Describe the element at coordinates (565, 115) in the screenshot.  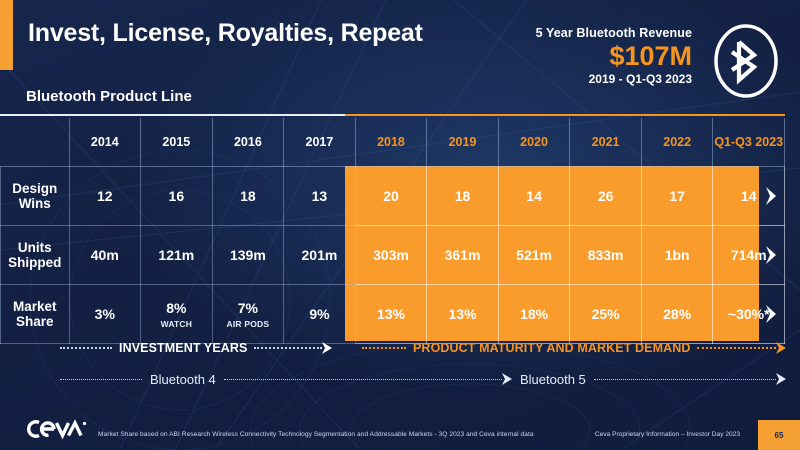
I see `table-rule-maturity` at that location.